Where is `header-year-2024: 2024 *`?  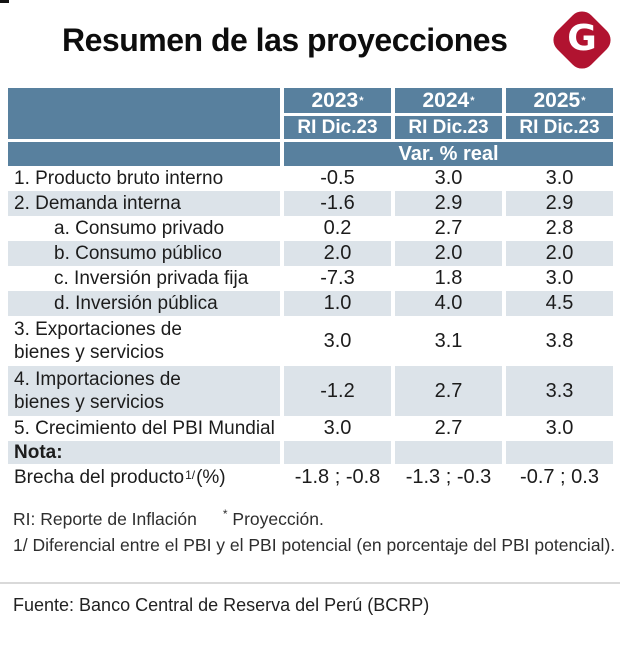
header-year-2024: 2024 * is located at coordinates (448, 100).